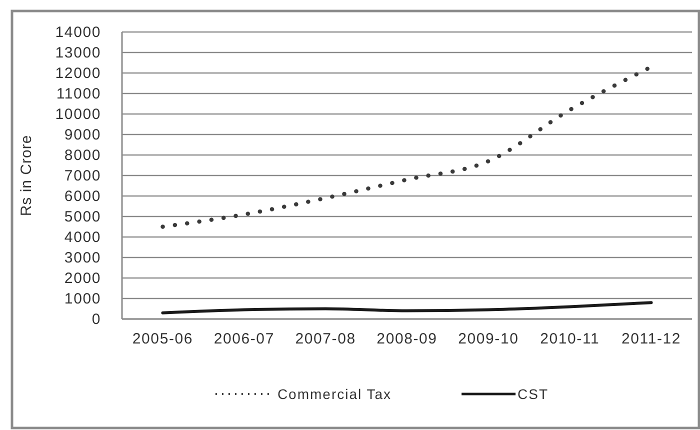 The image size is (700, 430). I want to click on x-tick-label: 2011-12, so click(652, 339).